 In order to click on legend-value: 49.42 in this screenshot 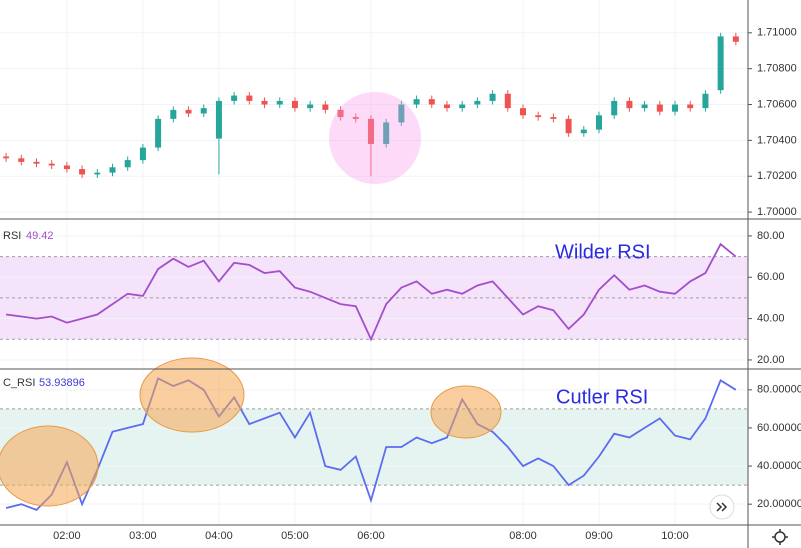, I will do `click(40, 236)`.